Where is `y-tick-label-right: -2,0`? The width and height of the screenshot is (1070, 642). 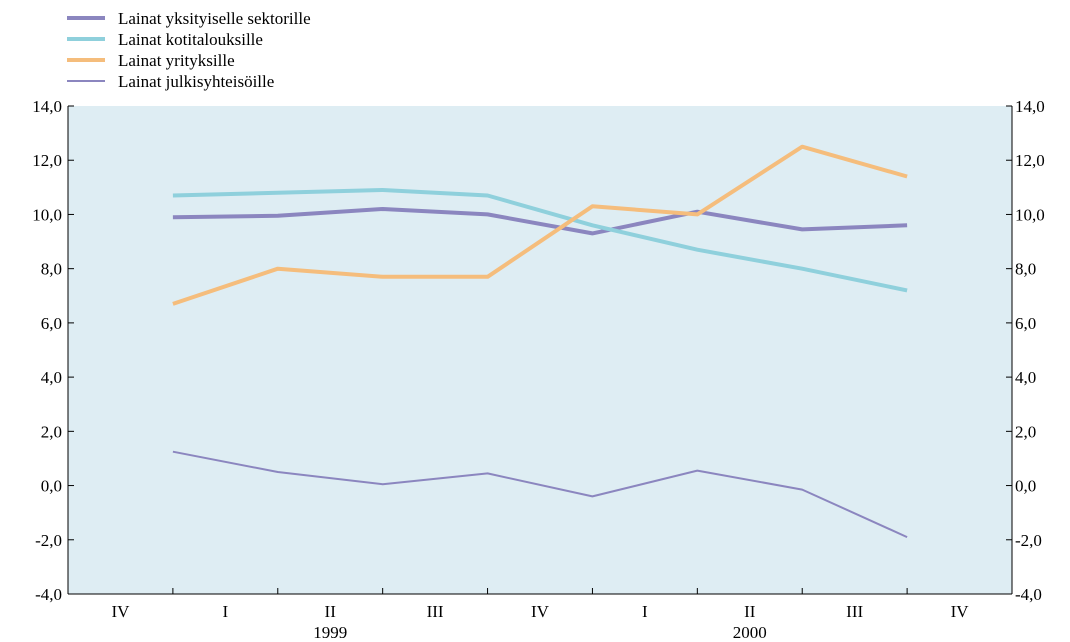 y-tick-label-right: -2,0 is located at coordinates (1028, 540).